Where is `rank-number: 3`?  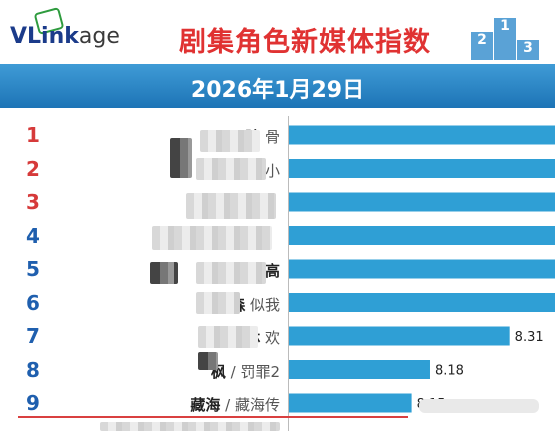 rank-number: 3 is located at coordinates (33, 202).